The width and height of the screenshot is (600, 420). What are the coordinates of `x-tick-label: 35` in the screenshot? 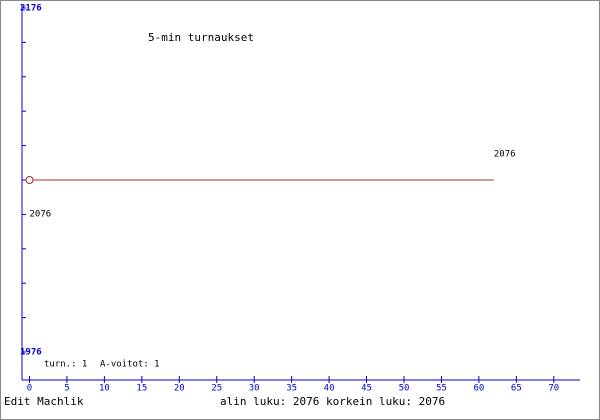 It's located at (291, 389).